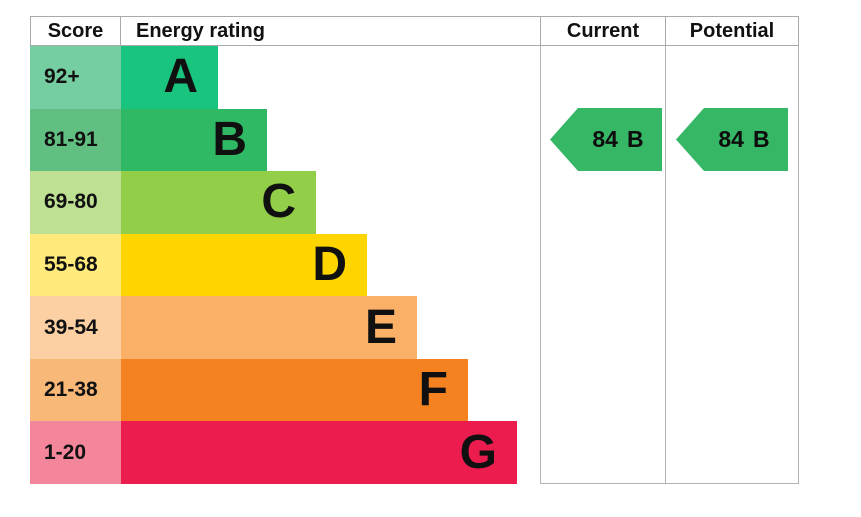  Describe the element at coordinates (732, 31) in the screenshot. I see `header-potential: Potential` at that location.